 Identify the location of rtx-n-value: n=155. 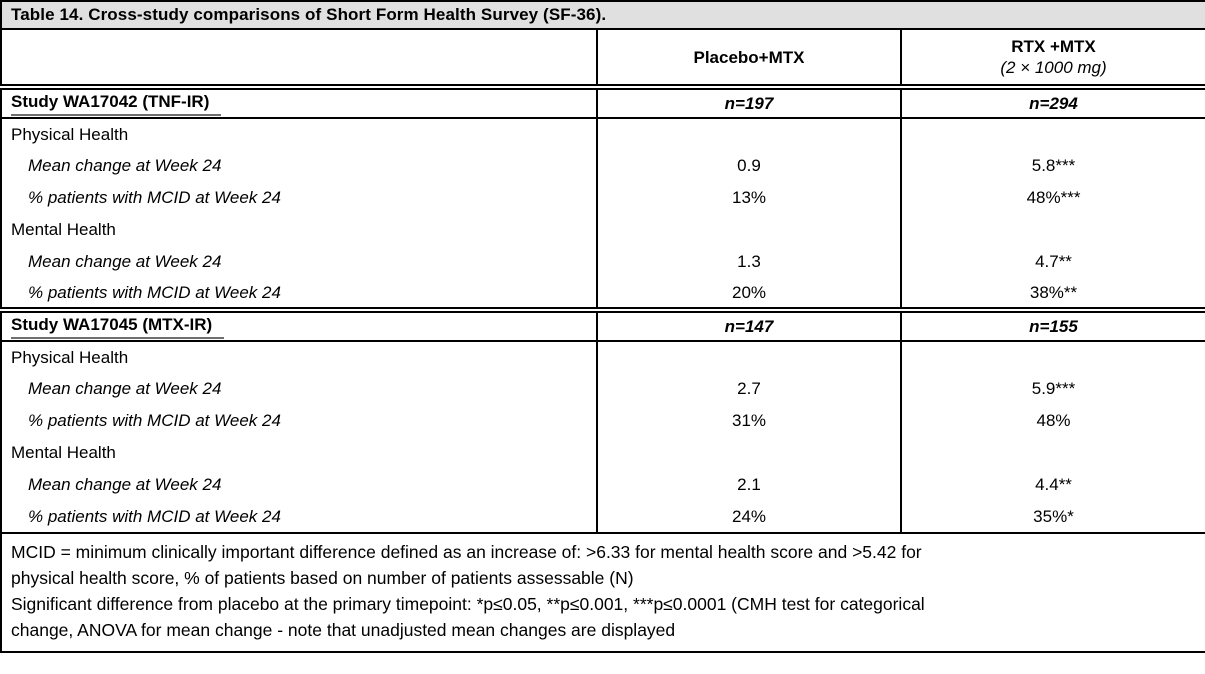
(1052, 324).